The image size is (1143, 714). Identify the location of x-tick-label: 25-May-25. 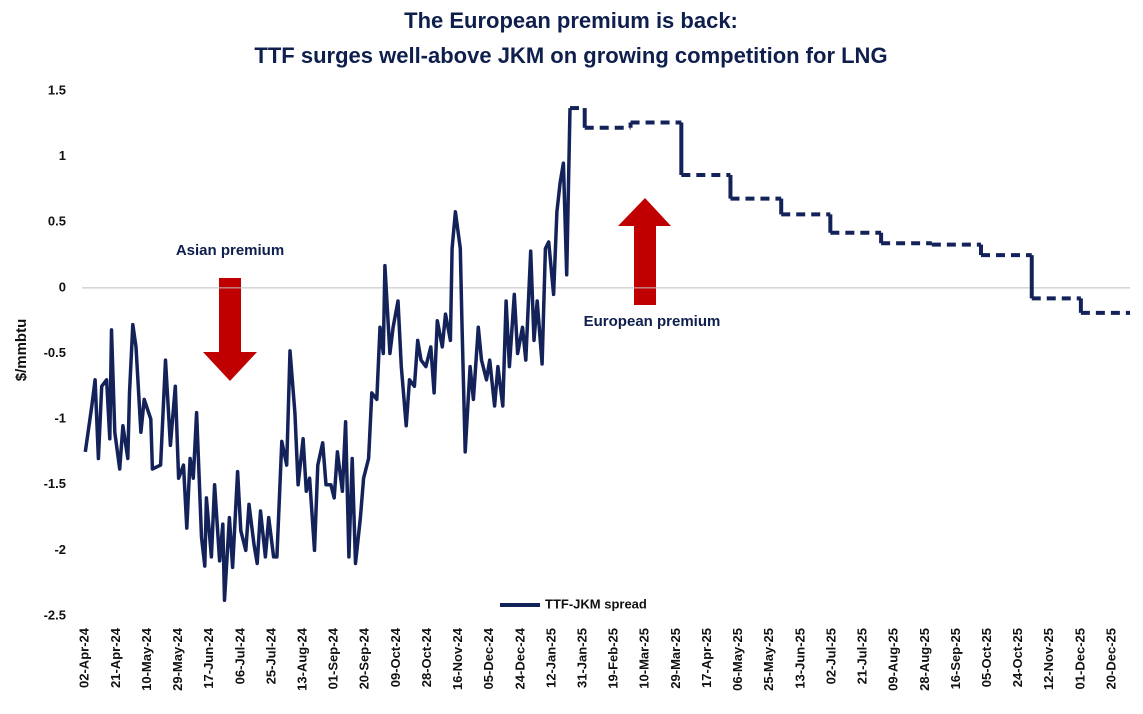
(768, 659).